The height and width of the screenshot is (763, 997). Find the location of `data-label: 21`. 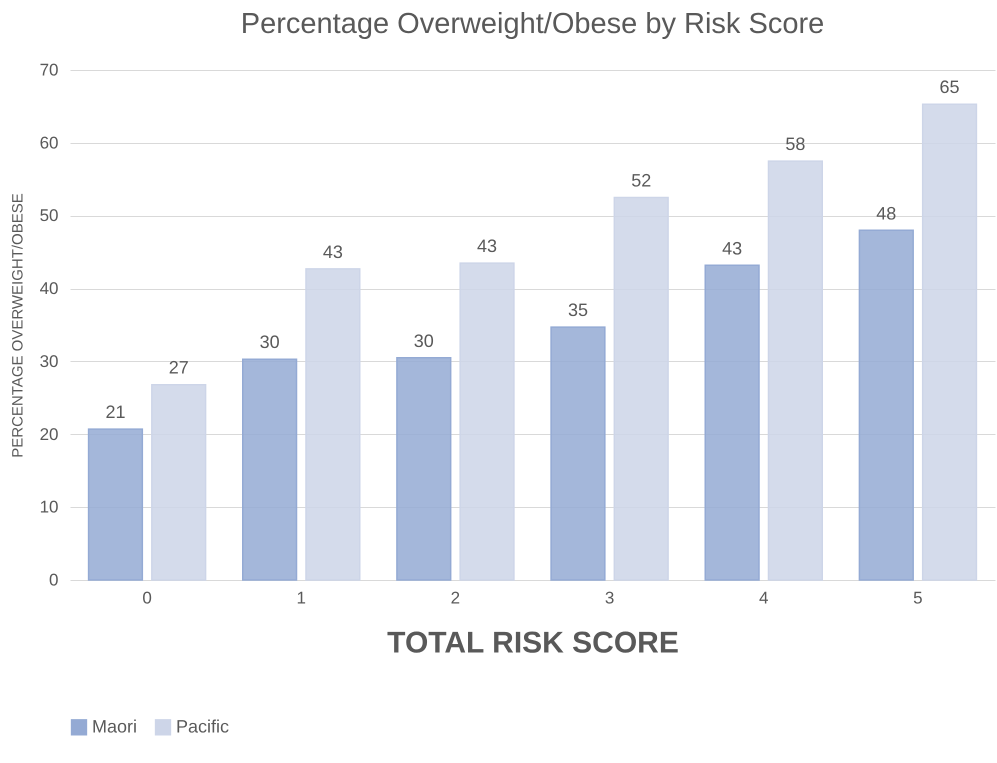

data-label: 21 is located at coordinates (115, 412).